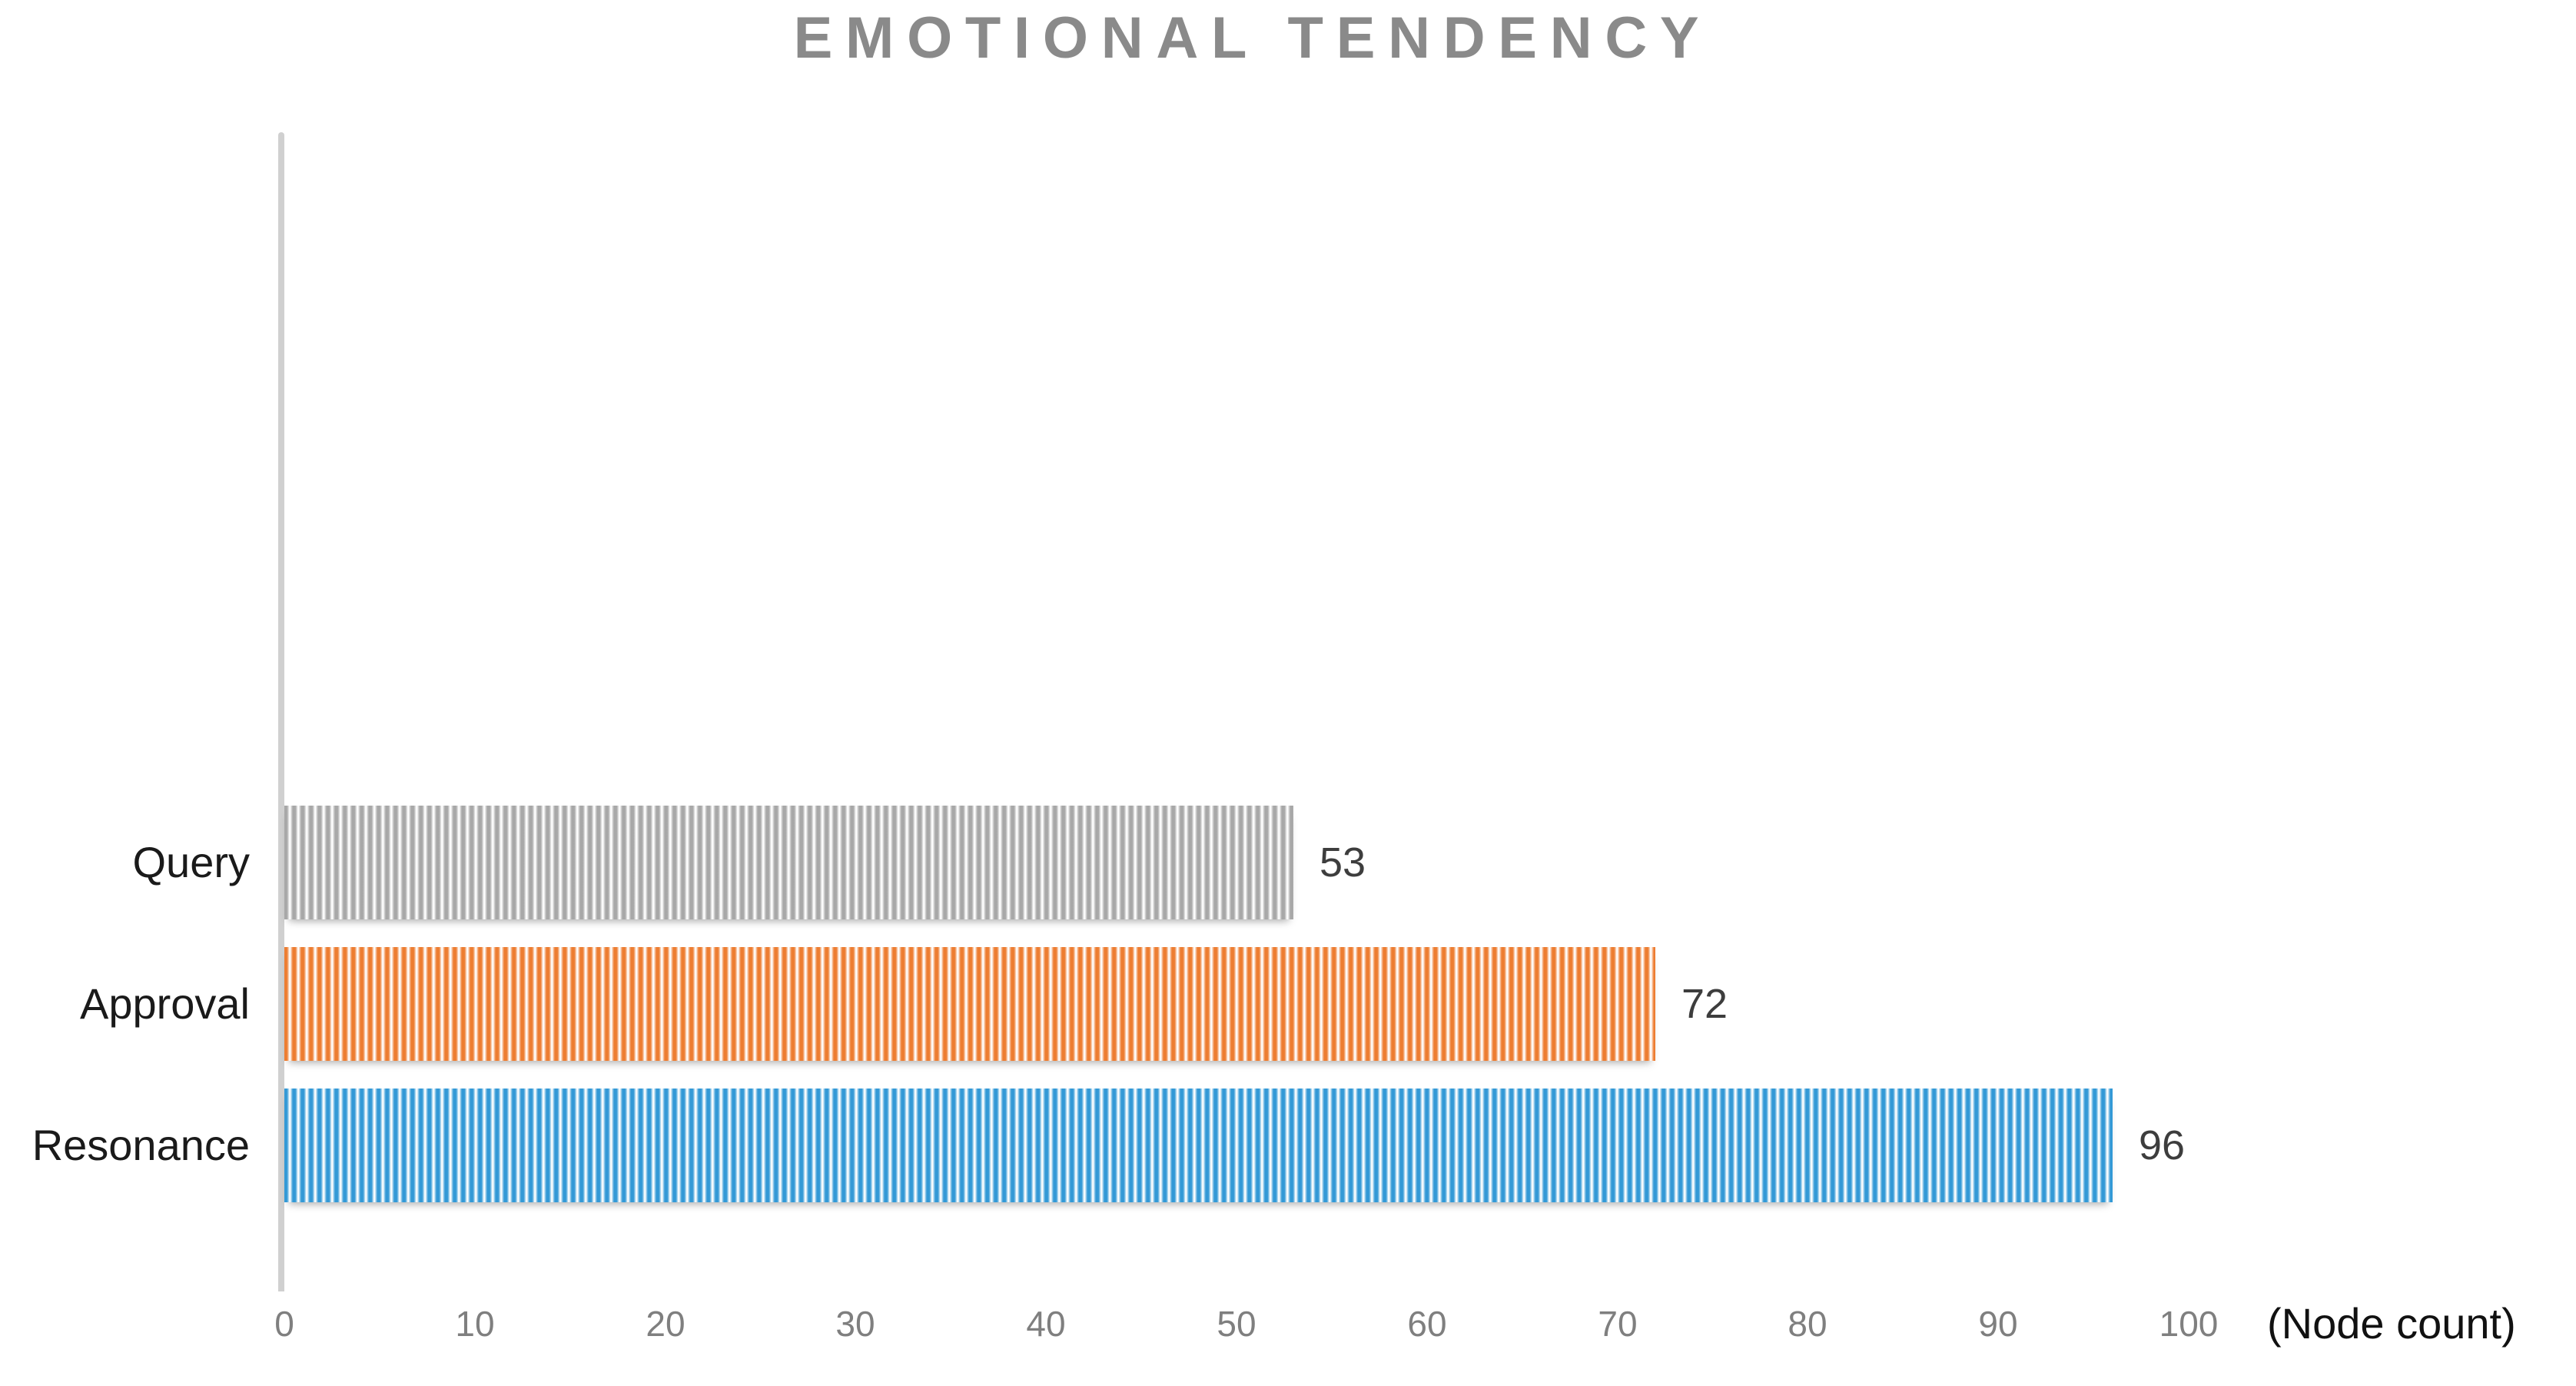  What do you see at coordinates (1198, 1145) in the screenshot?
I see `bar-resonance` at bounding box center [1198, 1145].